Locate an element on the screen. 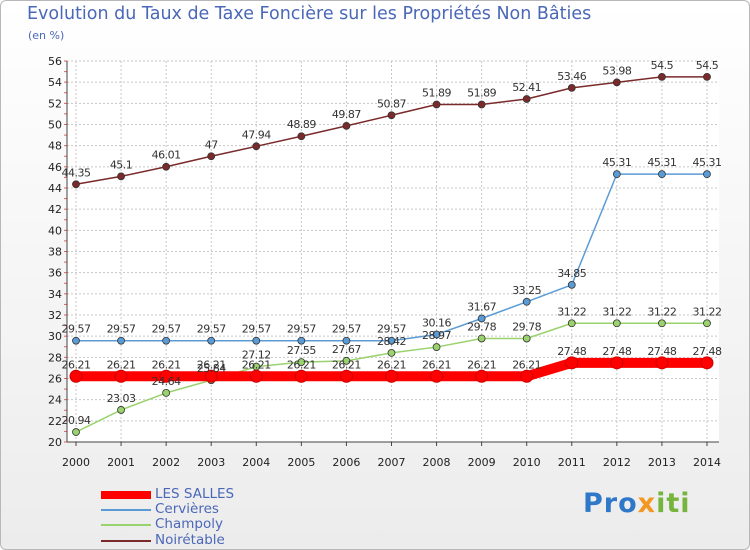  y-tick-label: 24 is located at coordinates (55, 400).